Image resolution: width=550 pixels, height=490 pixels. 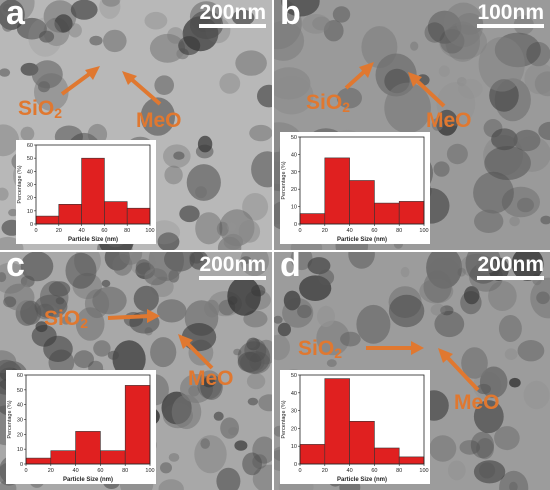 I want to click on label-sio2-d: SiO2, so click(x=320, y=349).